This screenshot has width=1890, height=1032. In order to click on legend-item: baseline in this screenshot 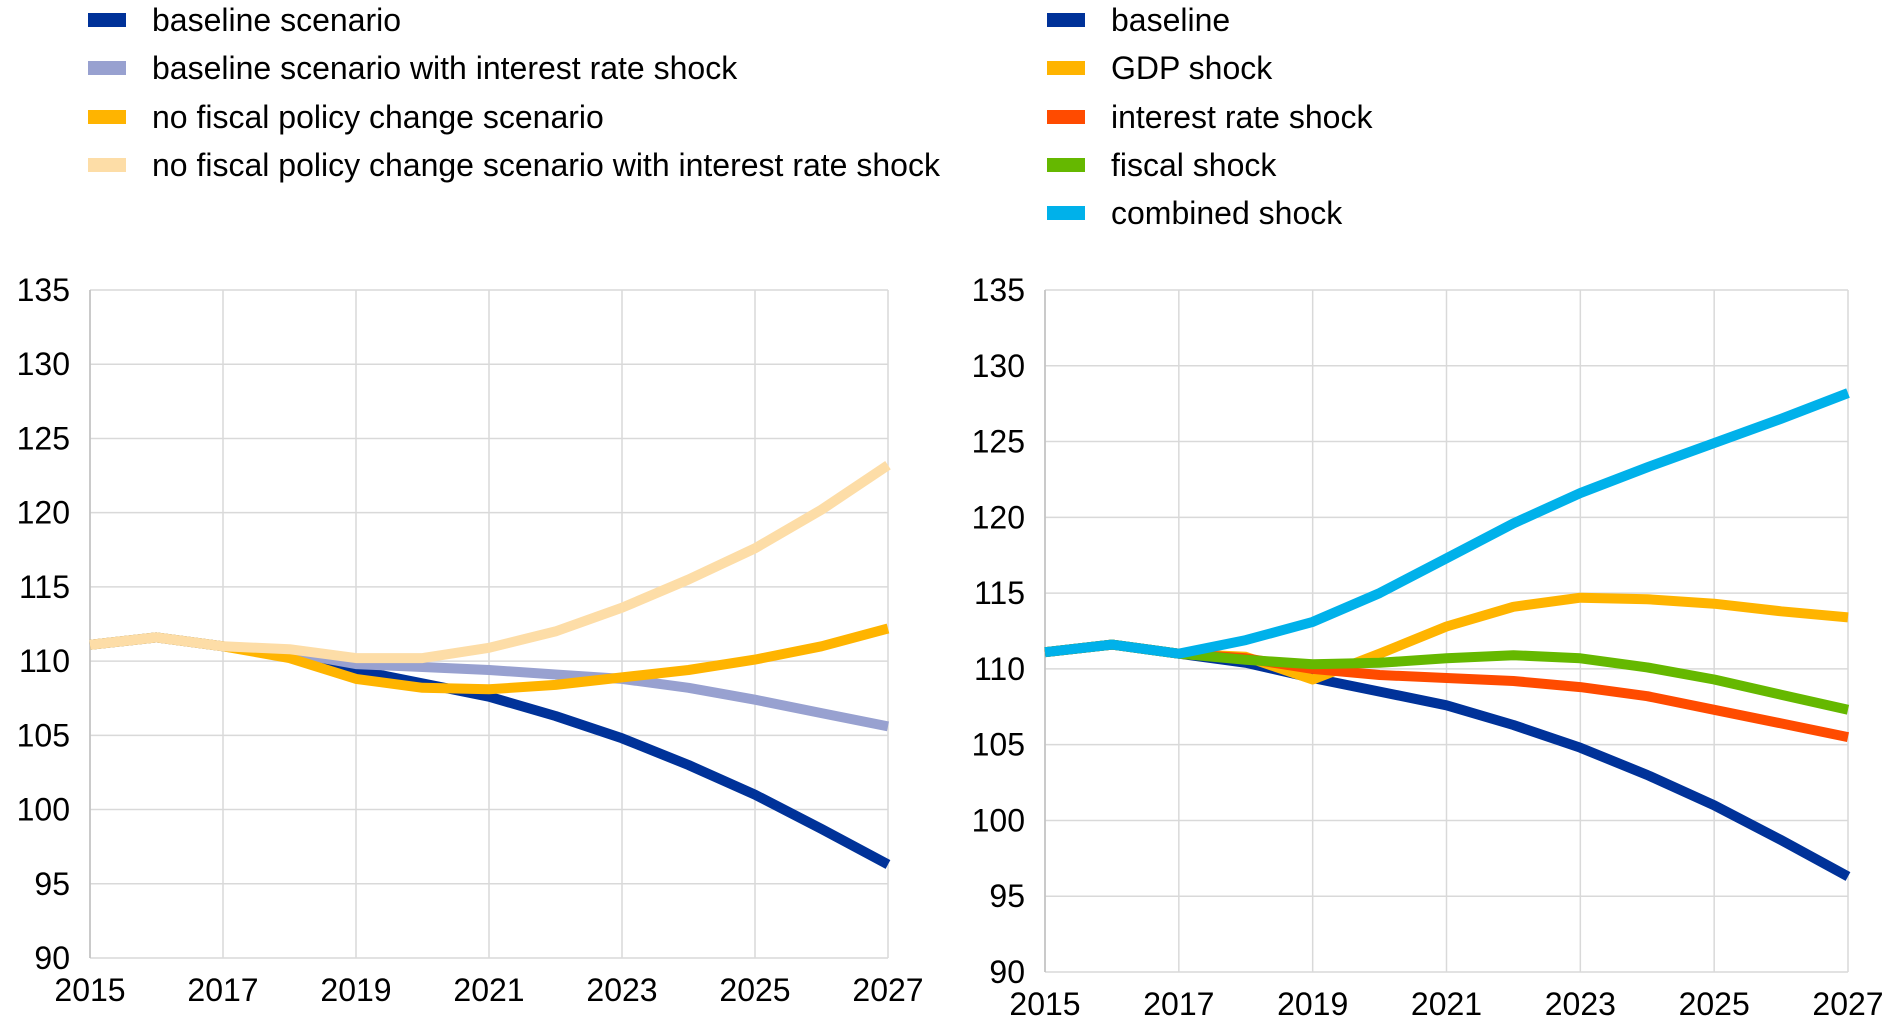, I will do `click(1138, 22)`.